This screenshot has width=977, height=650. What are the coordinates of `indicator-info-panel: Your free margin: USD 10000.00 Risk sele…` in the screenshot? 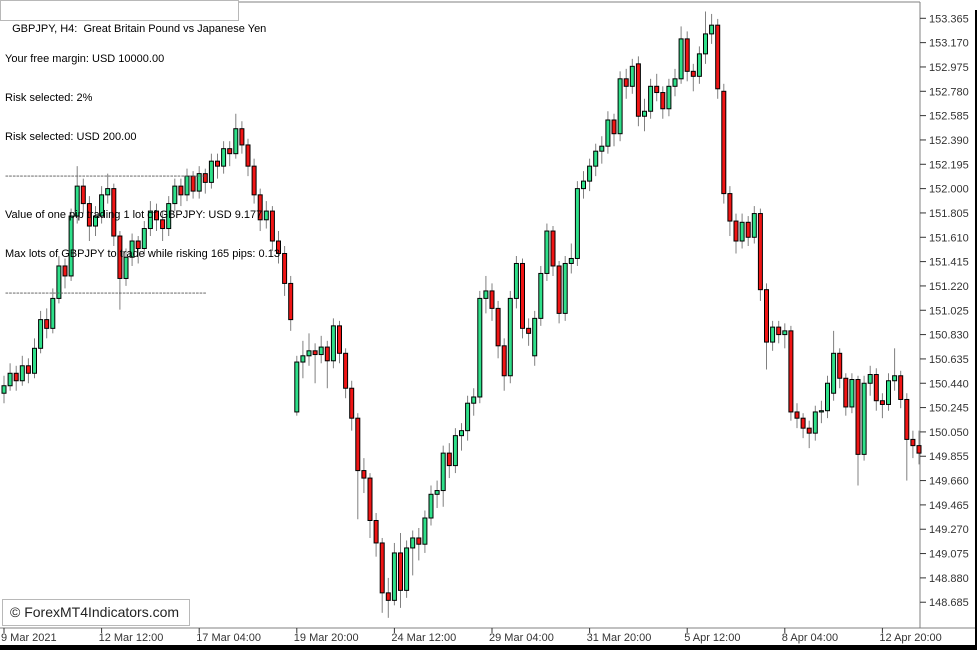 It's located at (142, 170).